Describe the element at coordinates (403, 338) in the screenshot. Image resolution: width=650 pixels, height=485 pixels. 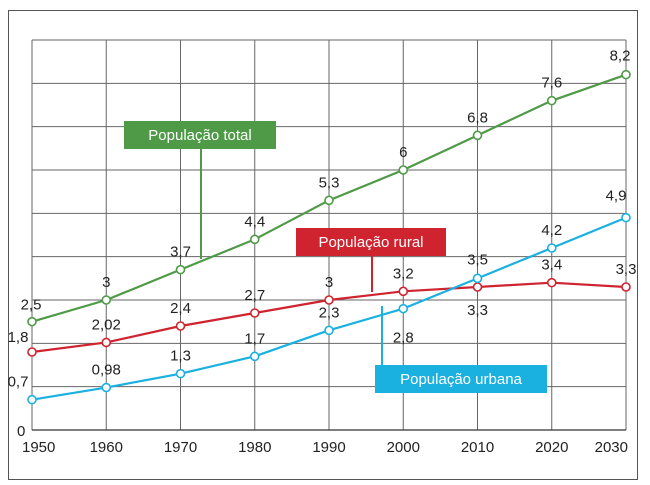
I see `data-label: 2,8` at that location.